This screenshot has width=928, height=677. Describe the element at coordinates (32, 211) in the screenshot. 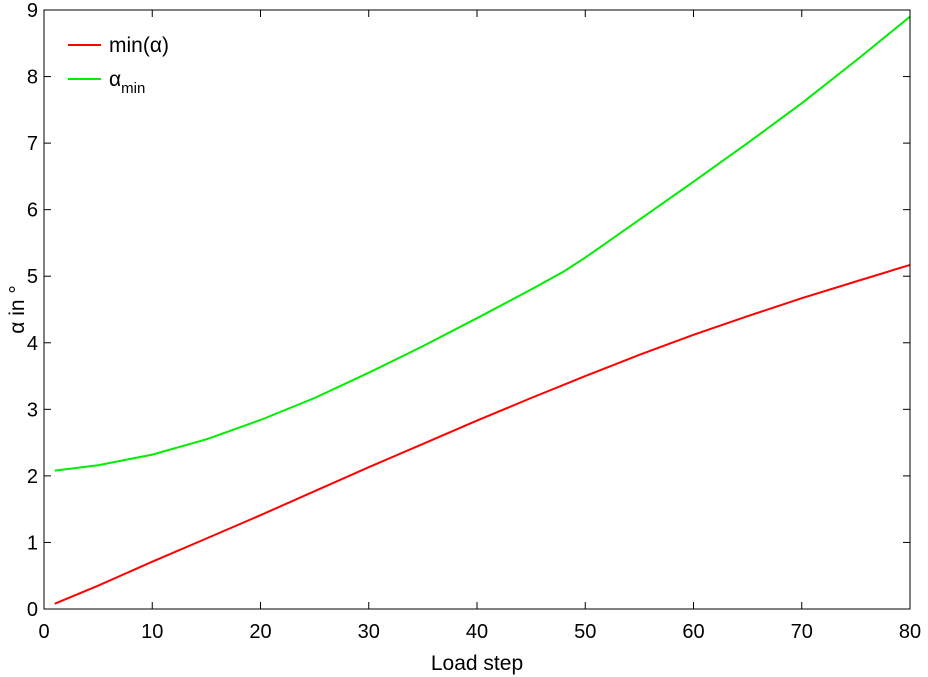

I see `y-tick-label: 6` at that location.